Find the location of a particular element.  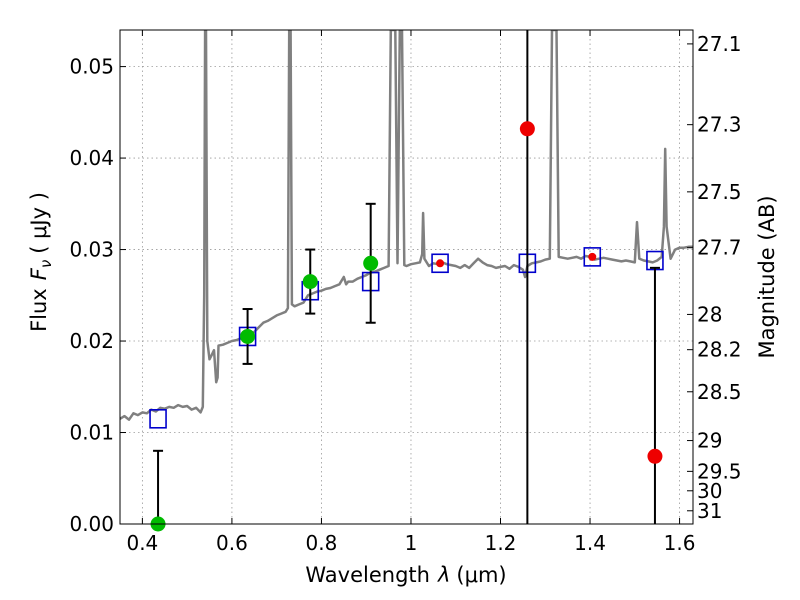

right-tick-label: 27.3 is located at coordinates (719, 125).